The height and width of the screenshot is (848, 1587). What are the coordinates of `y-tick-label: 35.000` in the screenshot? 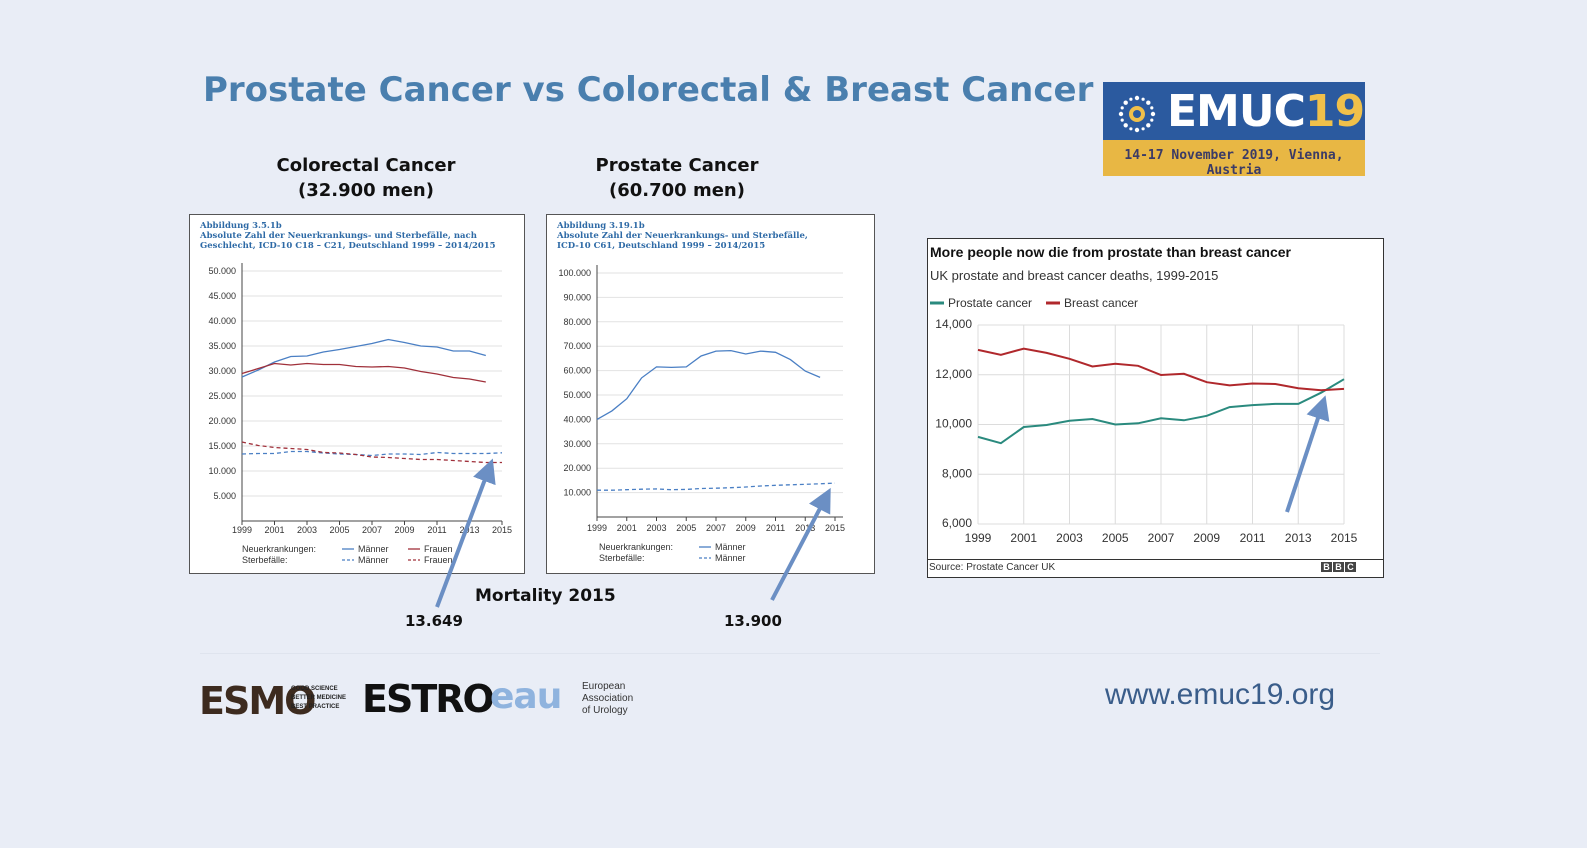 It's located at (222, 346).